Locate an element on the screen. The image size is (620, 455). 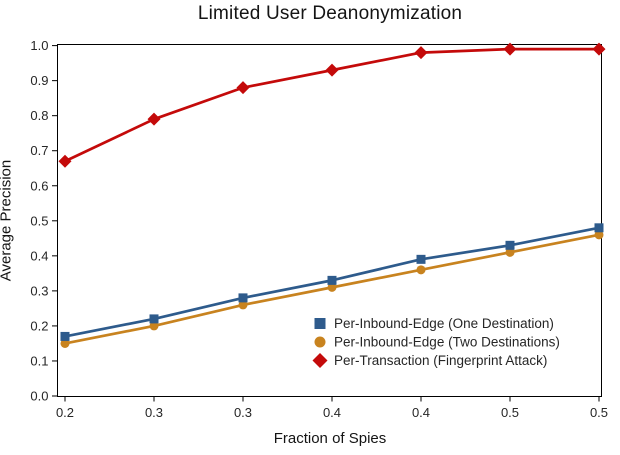
y-tick-label: 0.5 is located at coordinates (39, 220).